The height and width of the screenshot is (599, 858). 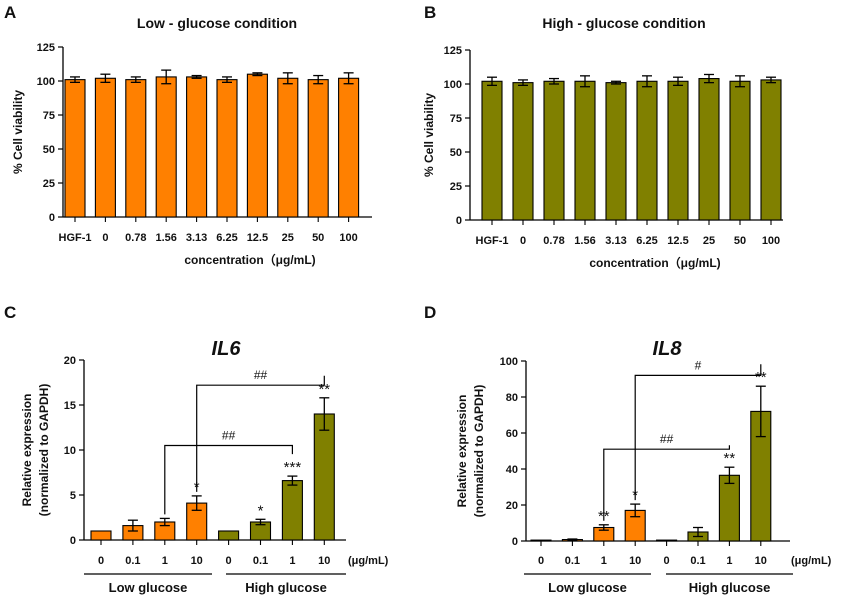 What do you see at coordinates (257, 238) in the screenshot?
I see `panel-a-category-label: 12.5` at bounding box center [257, 238].